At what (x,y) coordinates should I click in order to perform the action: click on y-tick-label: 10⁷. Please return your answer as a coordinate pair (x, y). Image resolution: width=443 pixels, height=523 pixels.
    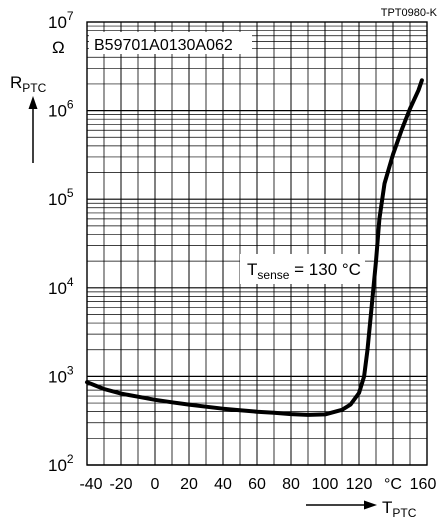
    Looking at the image, I should click on (61, 20).